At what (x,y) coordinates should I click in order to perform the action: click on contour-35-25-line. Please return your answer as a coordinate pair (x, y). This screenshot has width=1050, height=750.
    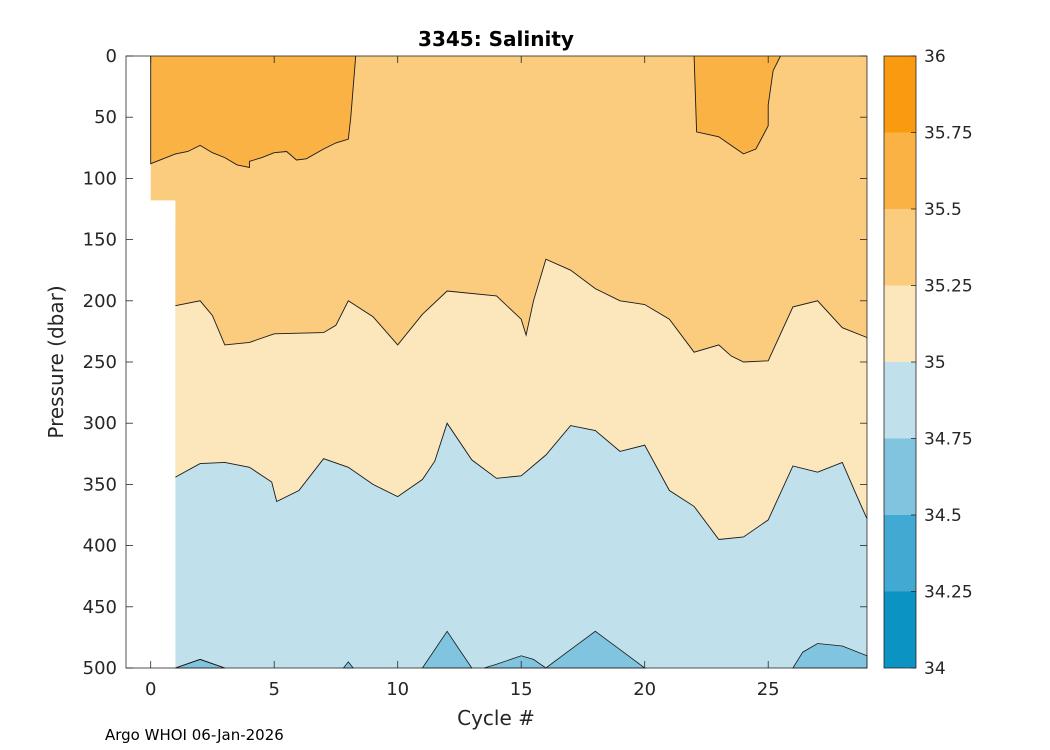
    Looking at the image, I should click on (521, 310).